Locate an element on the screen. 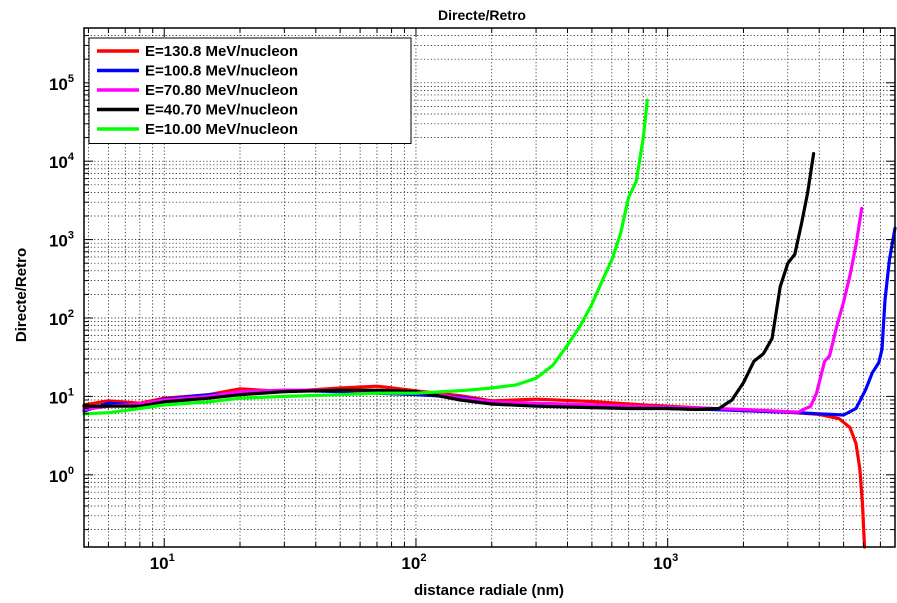  x-tick-exponent: 3 is located at coordinates (675, 558).